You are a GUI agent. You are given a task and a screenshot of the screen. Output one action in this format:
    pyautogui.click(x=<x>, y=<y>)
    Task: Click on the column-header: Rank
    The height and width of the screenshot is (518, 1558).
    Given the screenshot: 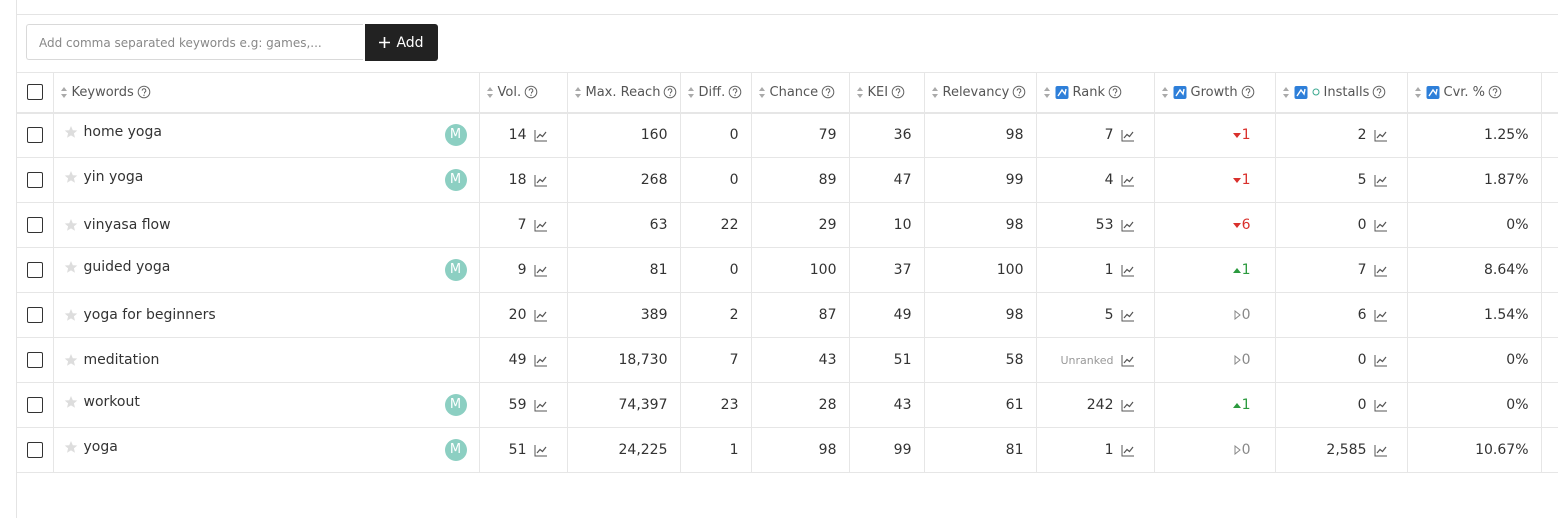 What is the action you would take?
    pyautogui.click(x=1095, y=93)
    